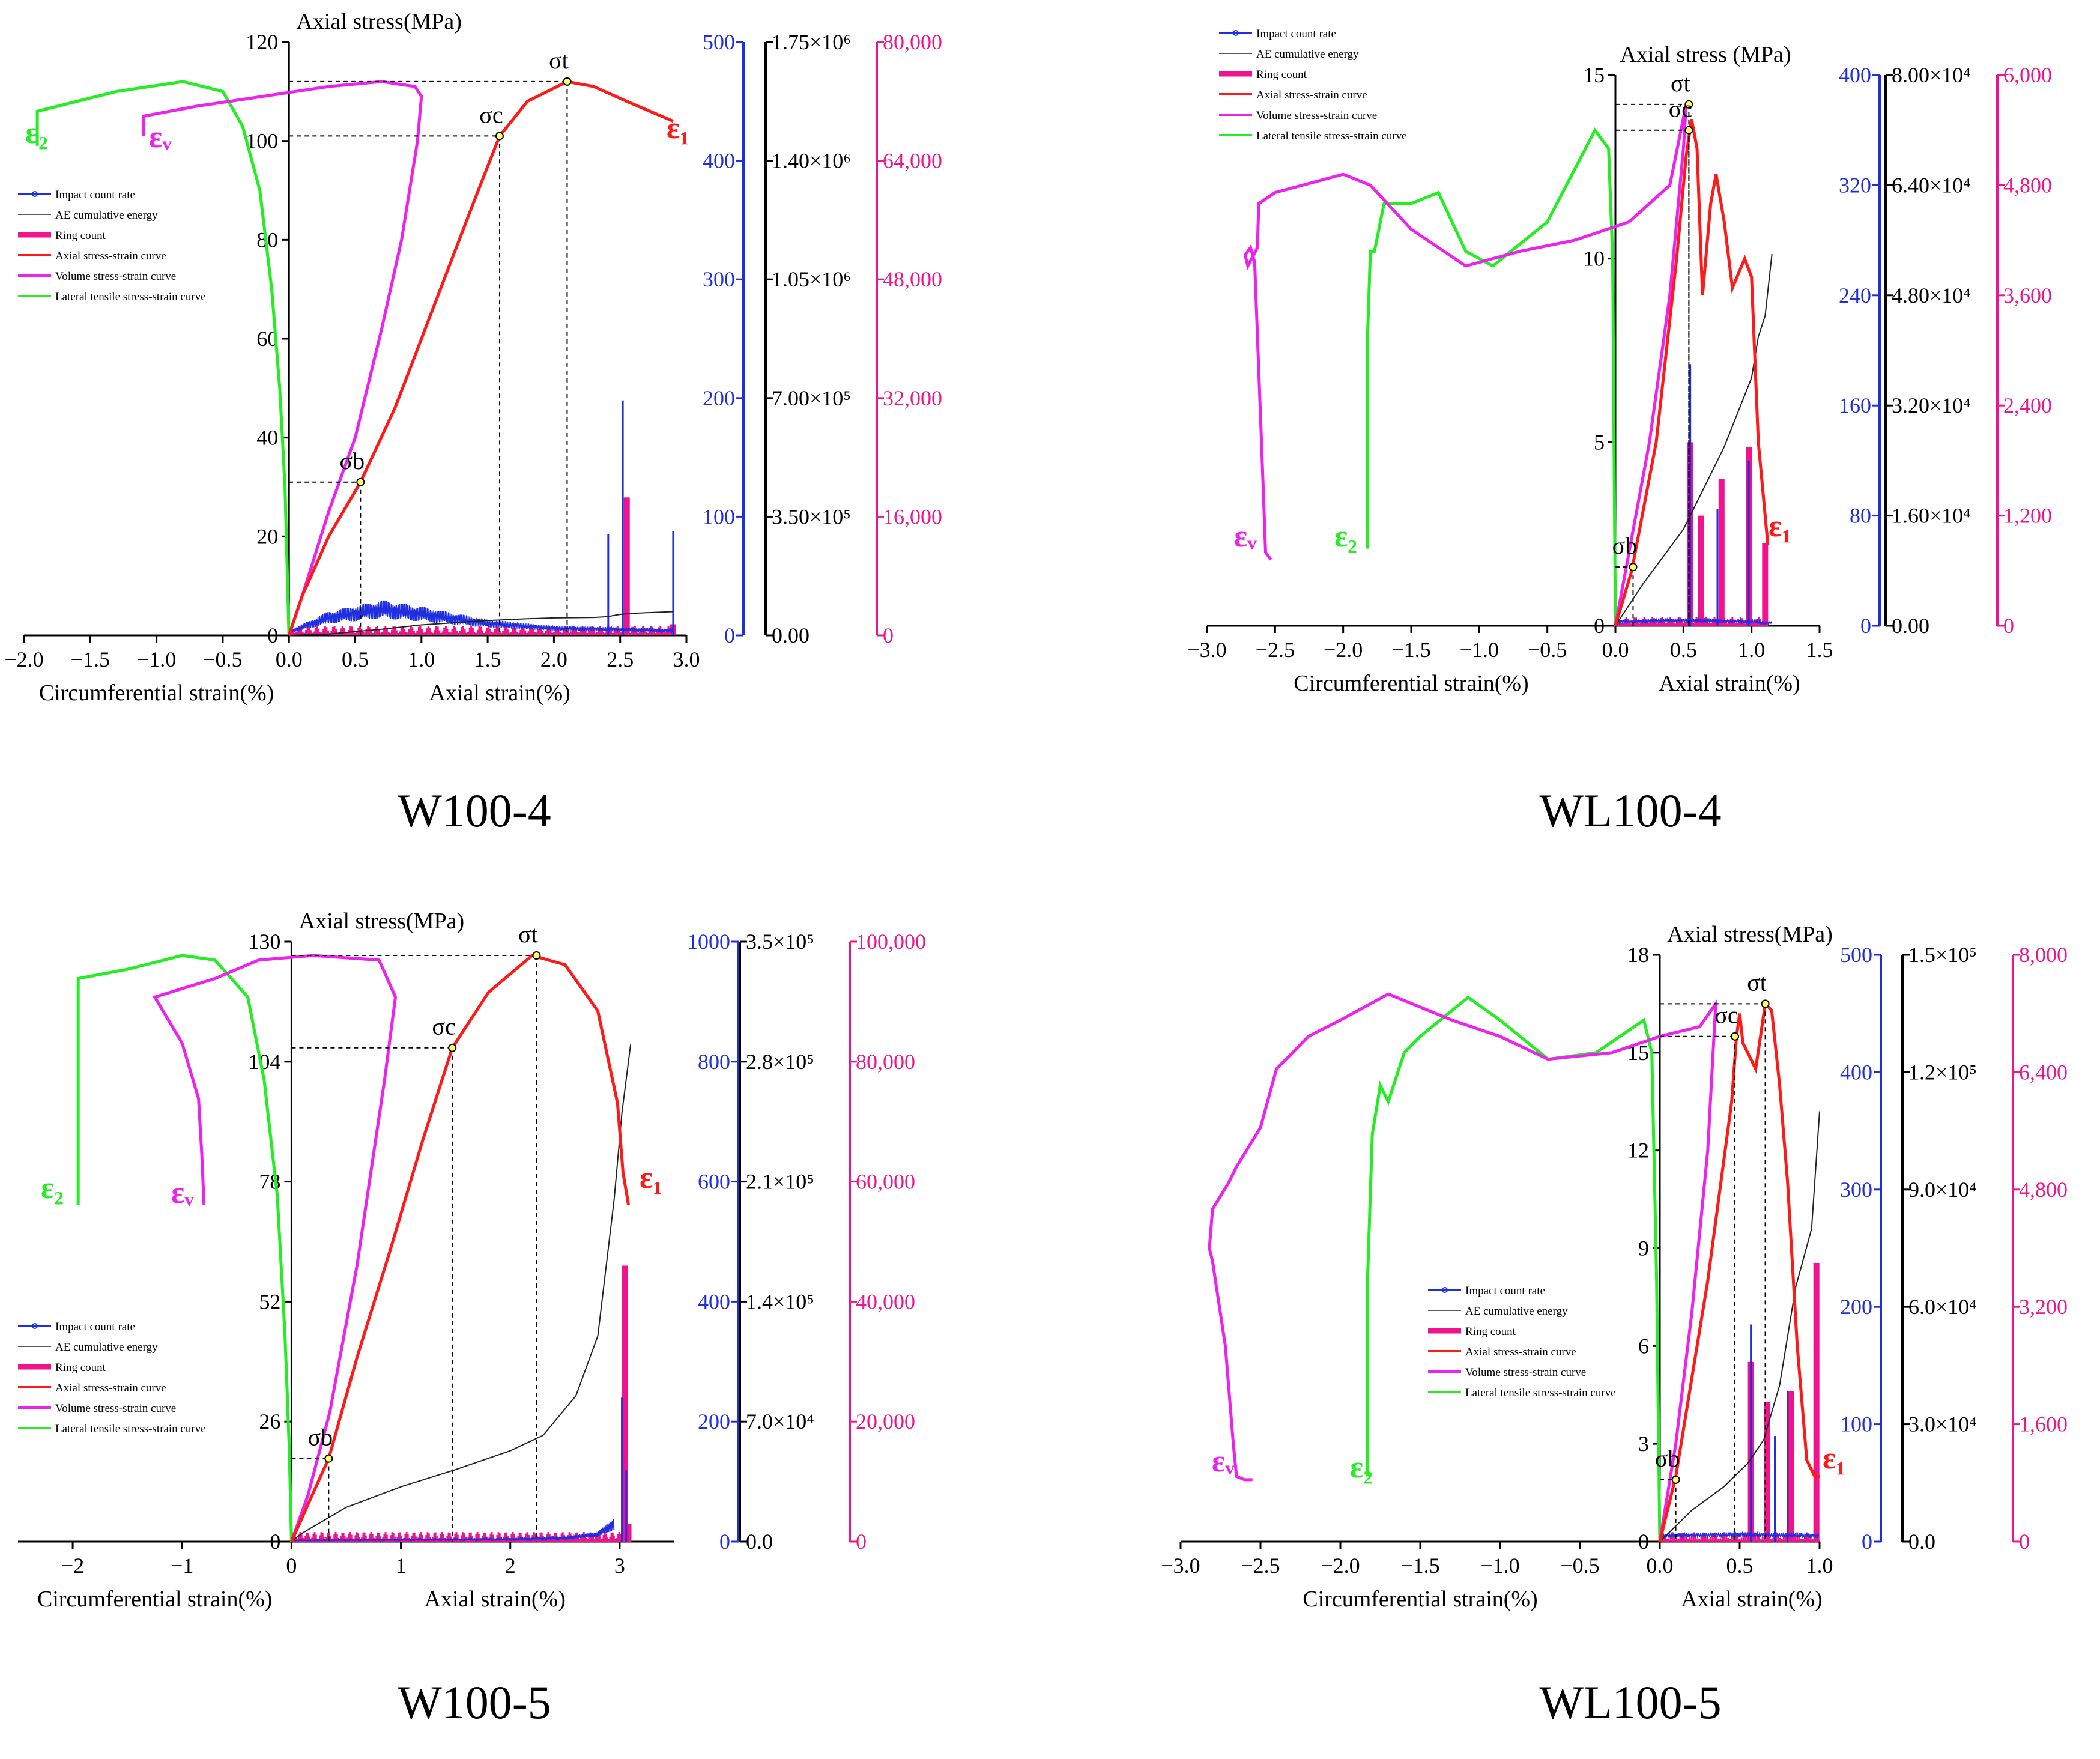  Describe the element at coordinates (1942, 1307) in the screenshot. I see `energy-axis-tick-label: 6.0×10⁴` at that location.